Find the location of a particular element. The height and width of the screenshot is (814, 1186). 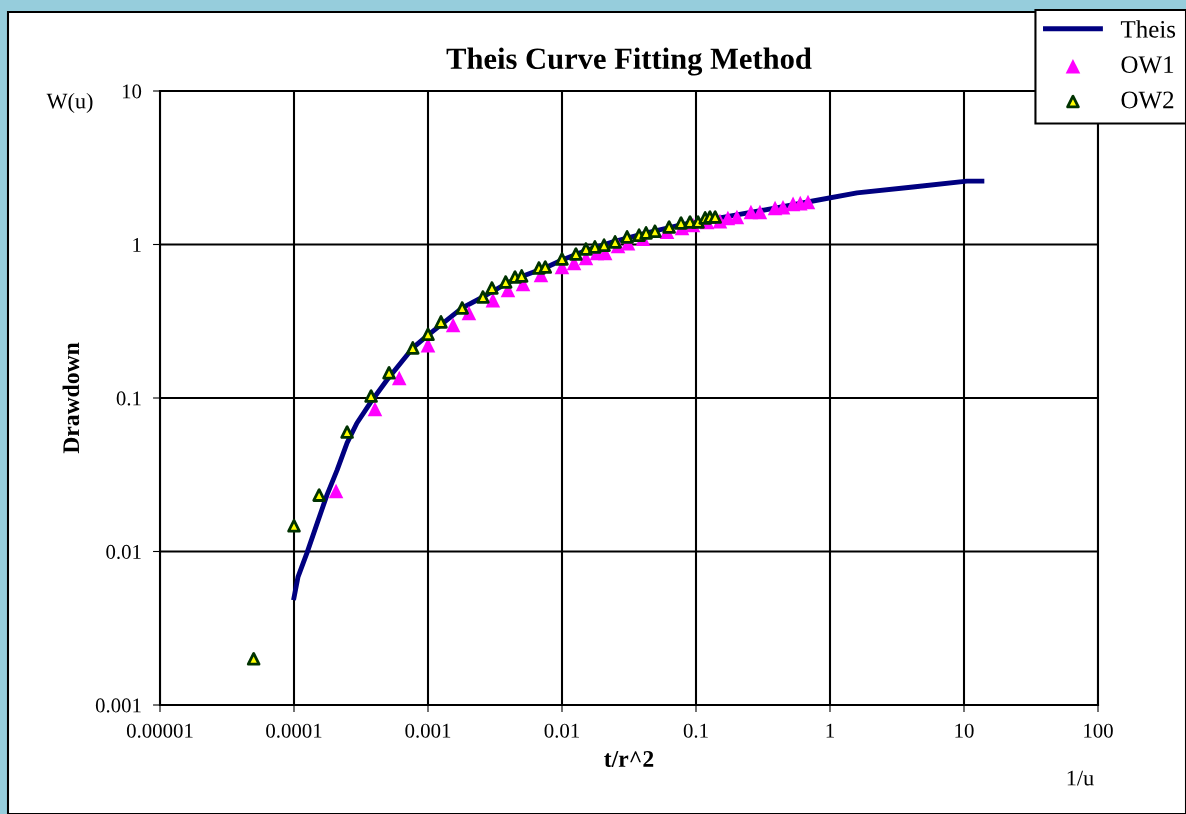

text: 1/u is located at coordinates (1080, 778).